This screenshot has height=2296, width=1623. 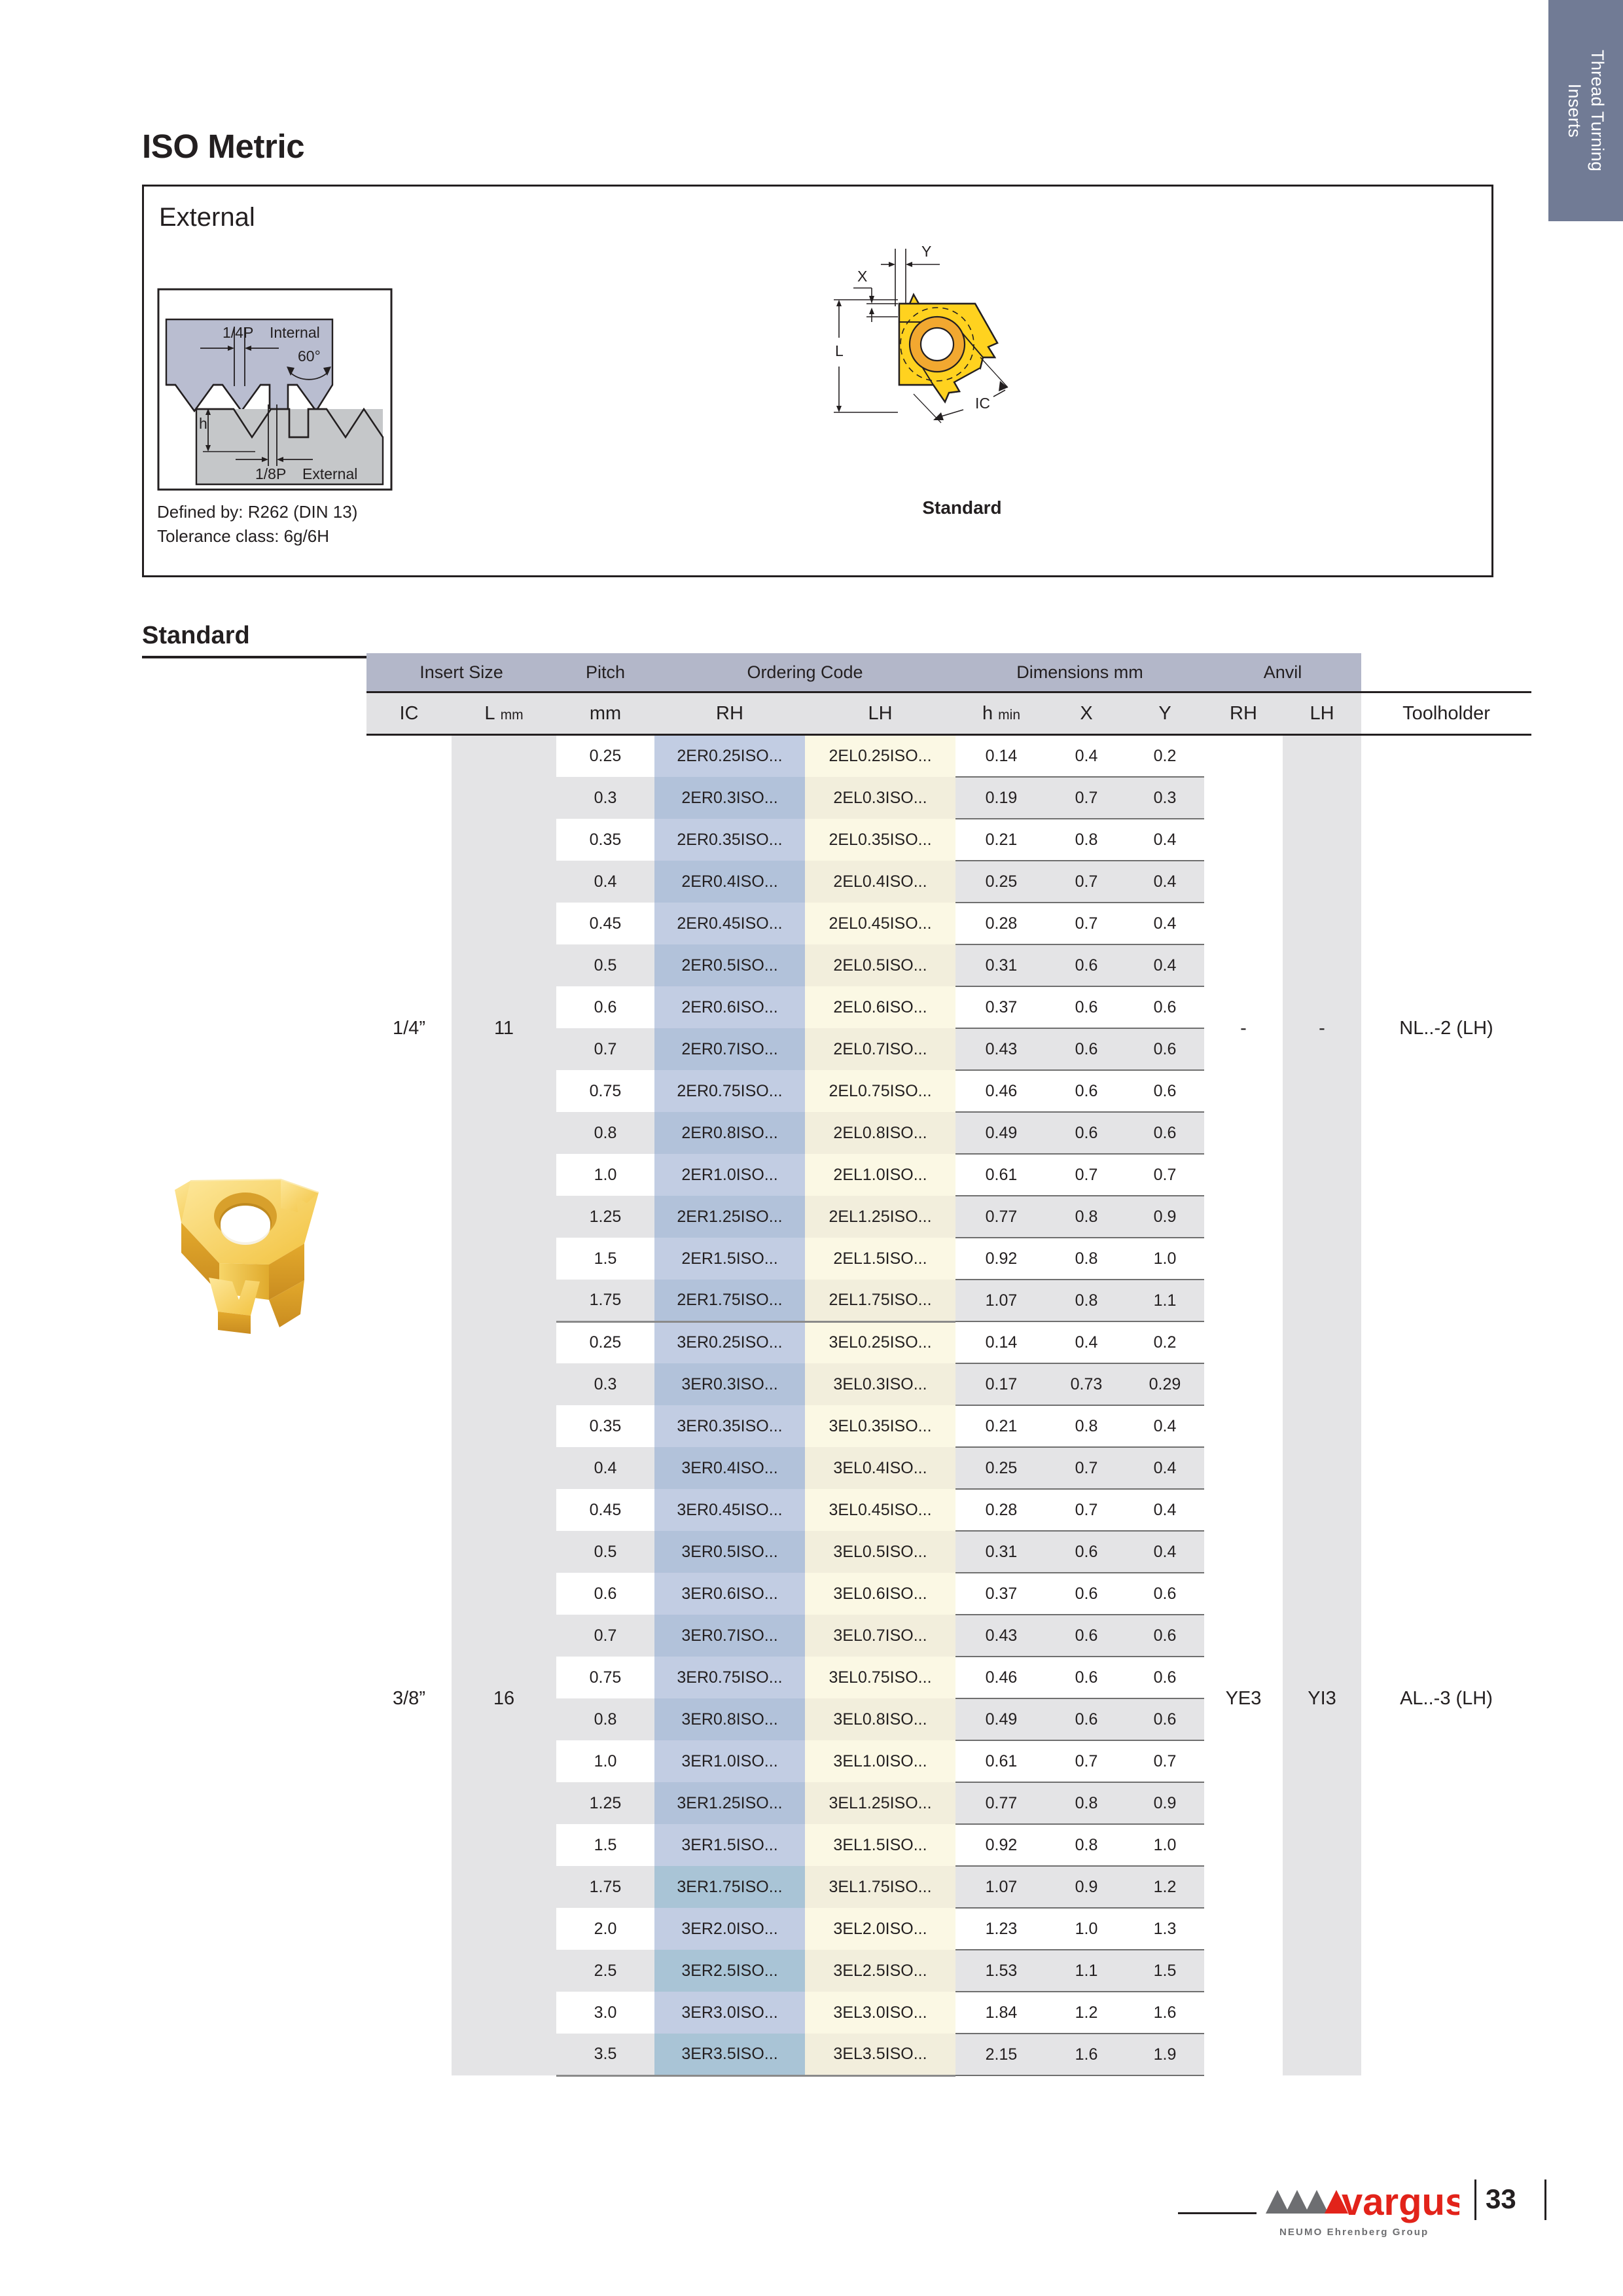 What do you see at coordinates (1001, 1803) in the screenshot?
I see `cell-dim-h-min: 0.77` at bounding box center [1001, 1803].